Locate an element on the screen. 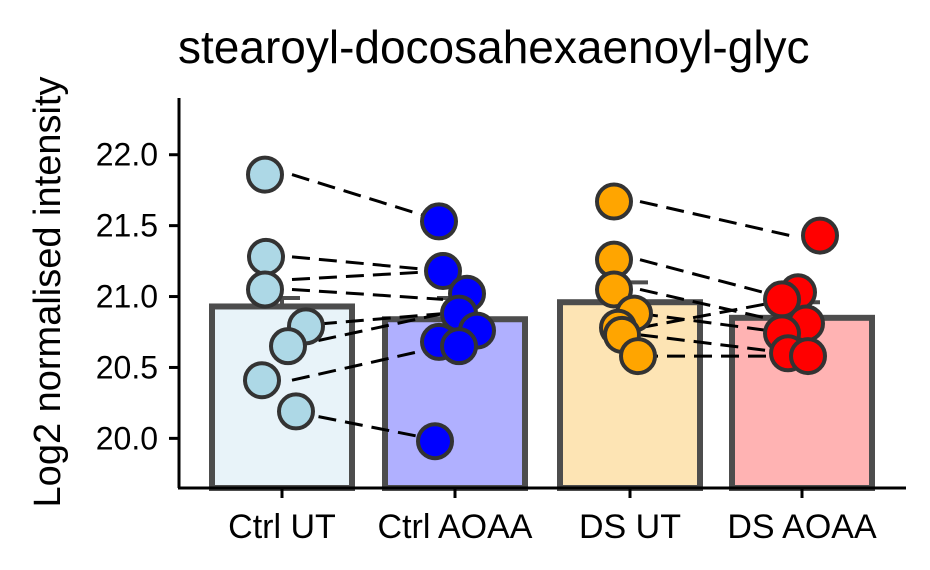 The image size is (930, 570). y-tick-label-2: 21.0 is located at coordinates (127, 297).